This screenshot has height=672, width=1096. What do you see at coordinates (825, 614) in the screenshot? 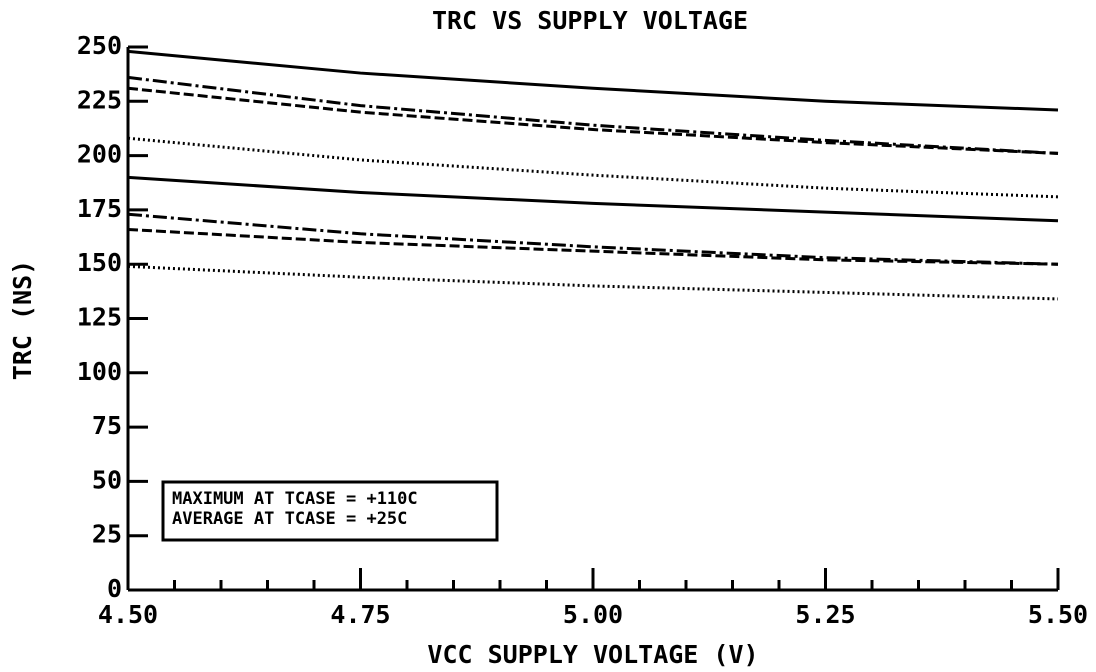
I see `x-tick-label: 5.25` at bounding box center [825, 614].